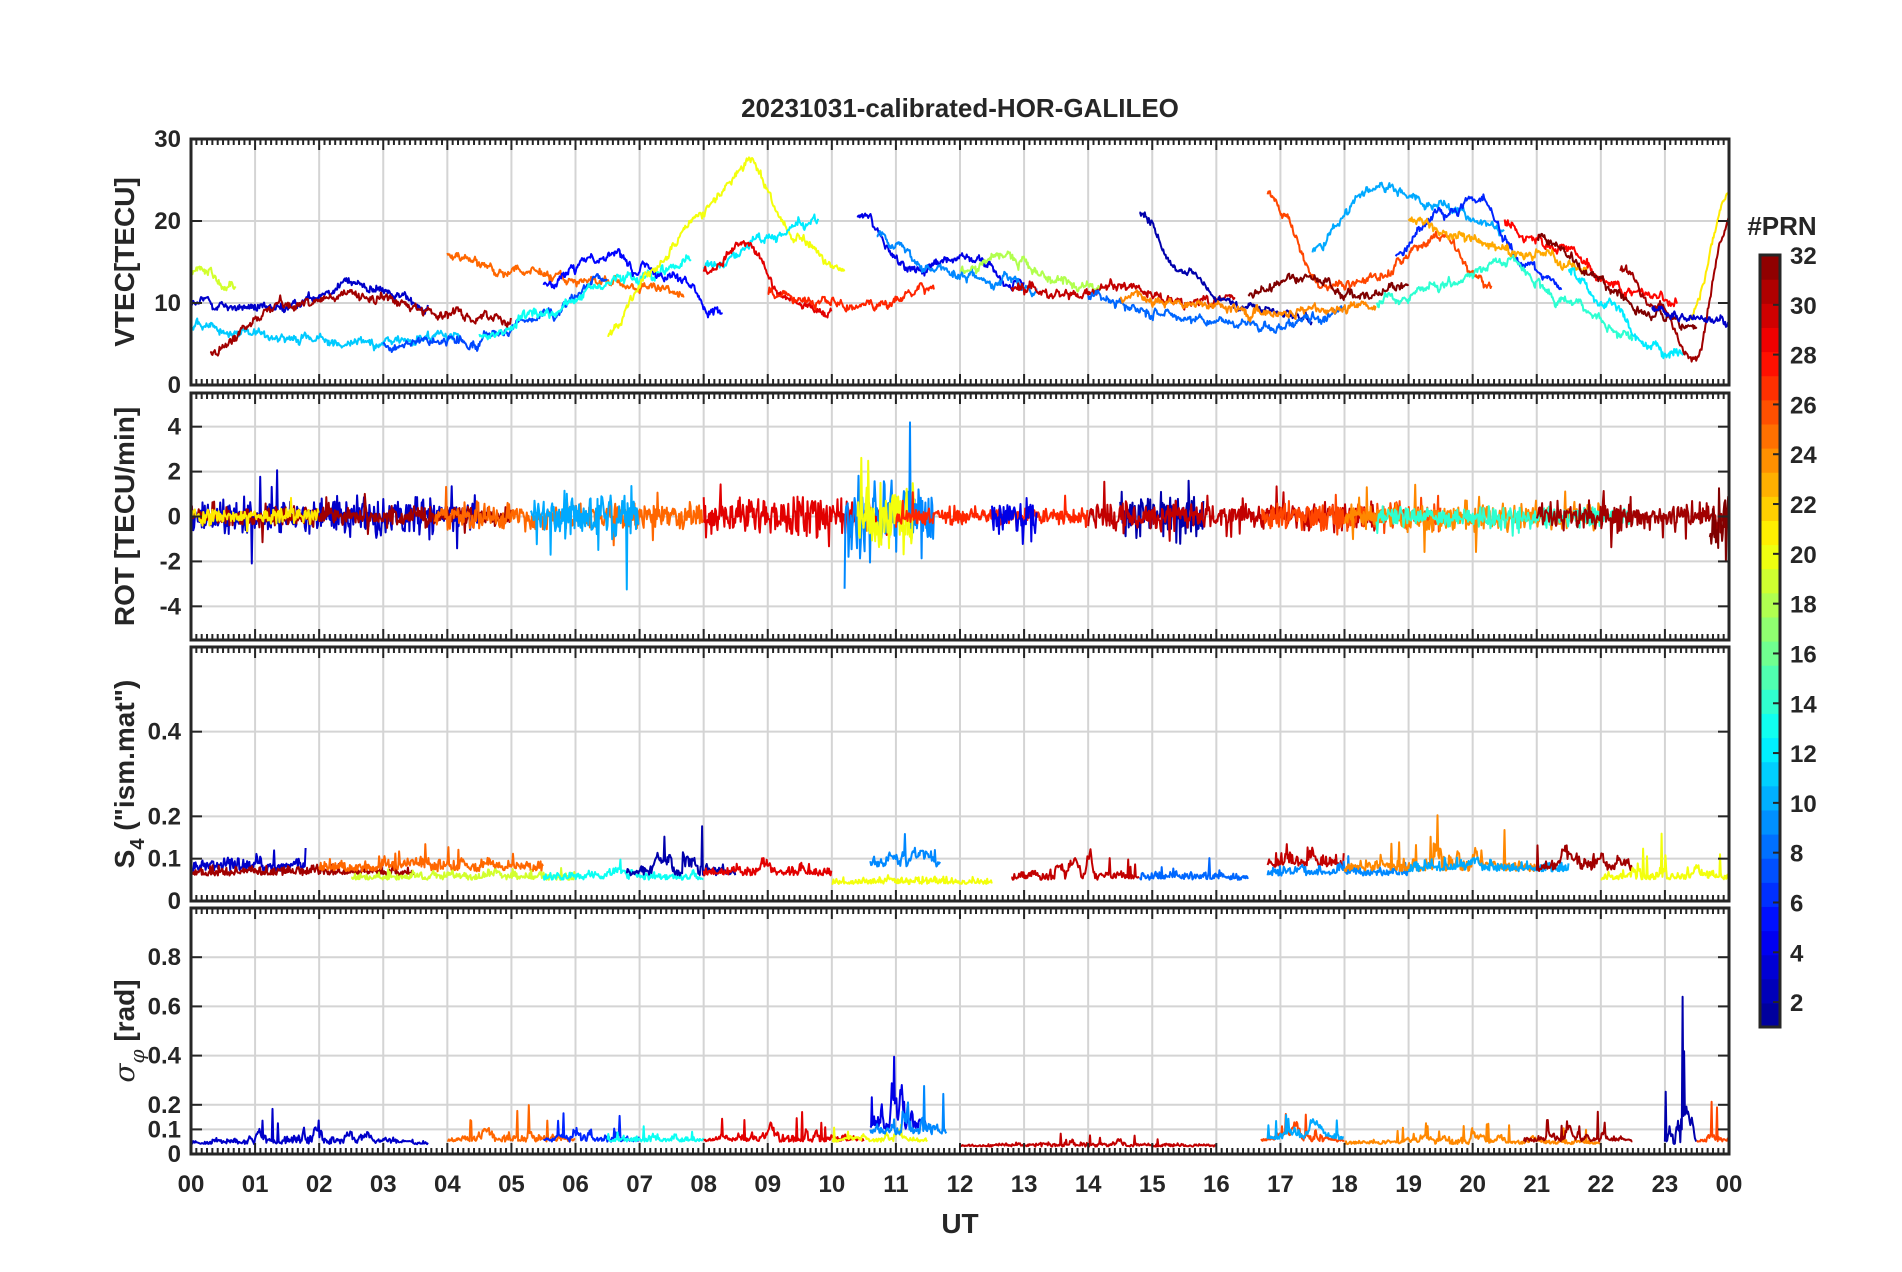 The height and width of the screenshot is (1272, 1902). I want to click on y-tick-label: -4, so click(171, 606).